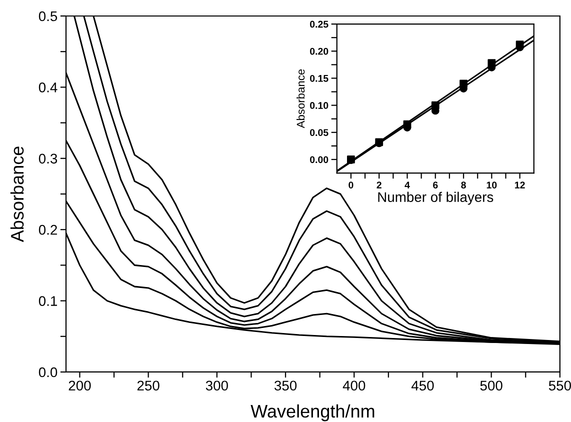  Describe the element at coordinates (47, 229) in the screenshot. I see `y-tick-label: 0.2` at that location.